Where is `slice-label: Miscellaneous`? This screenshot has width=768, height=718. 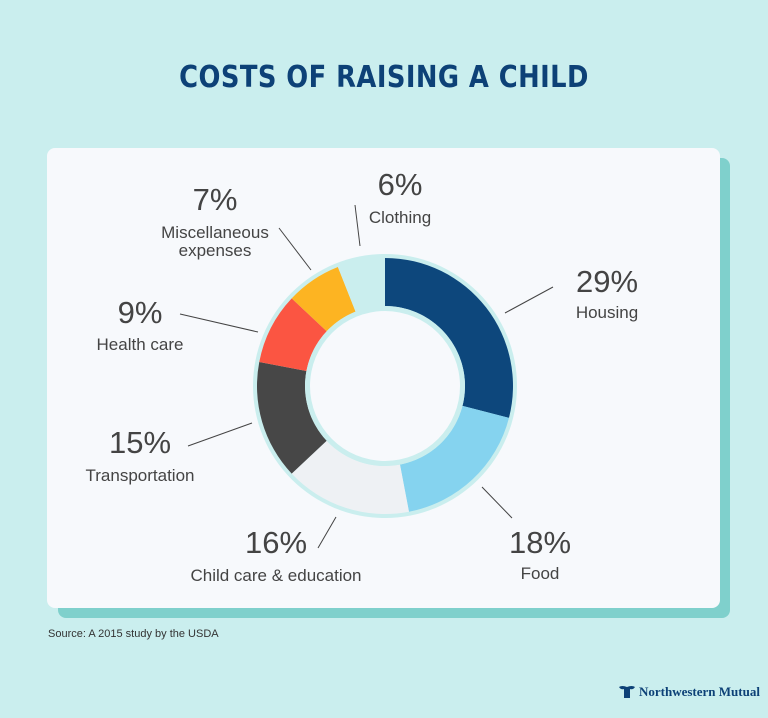
slice-label: Miscellaneous is located at coordinates (215, 232).